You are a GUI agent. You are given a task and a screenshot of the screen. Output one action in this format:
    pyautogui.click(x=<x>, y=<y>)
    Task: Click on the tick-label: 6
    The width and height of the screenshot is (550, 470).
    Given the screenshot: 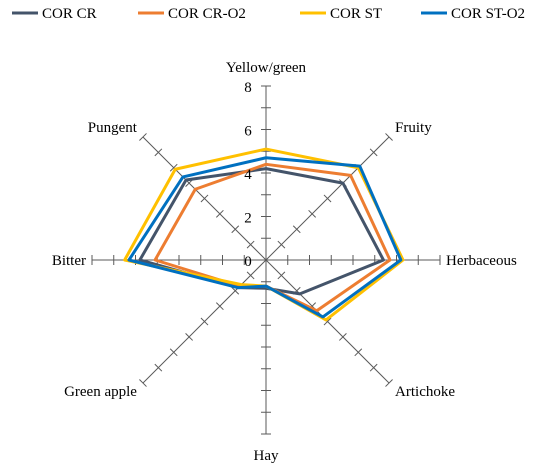 What is the action you would take?
    pyautogui.click(x=248, y=132)
    